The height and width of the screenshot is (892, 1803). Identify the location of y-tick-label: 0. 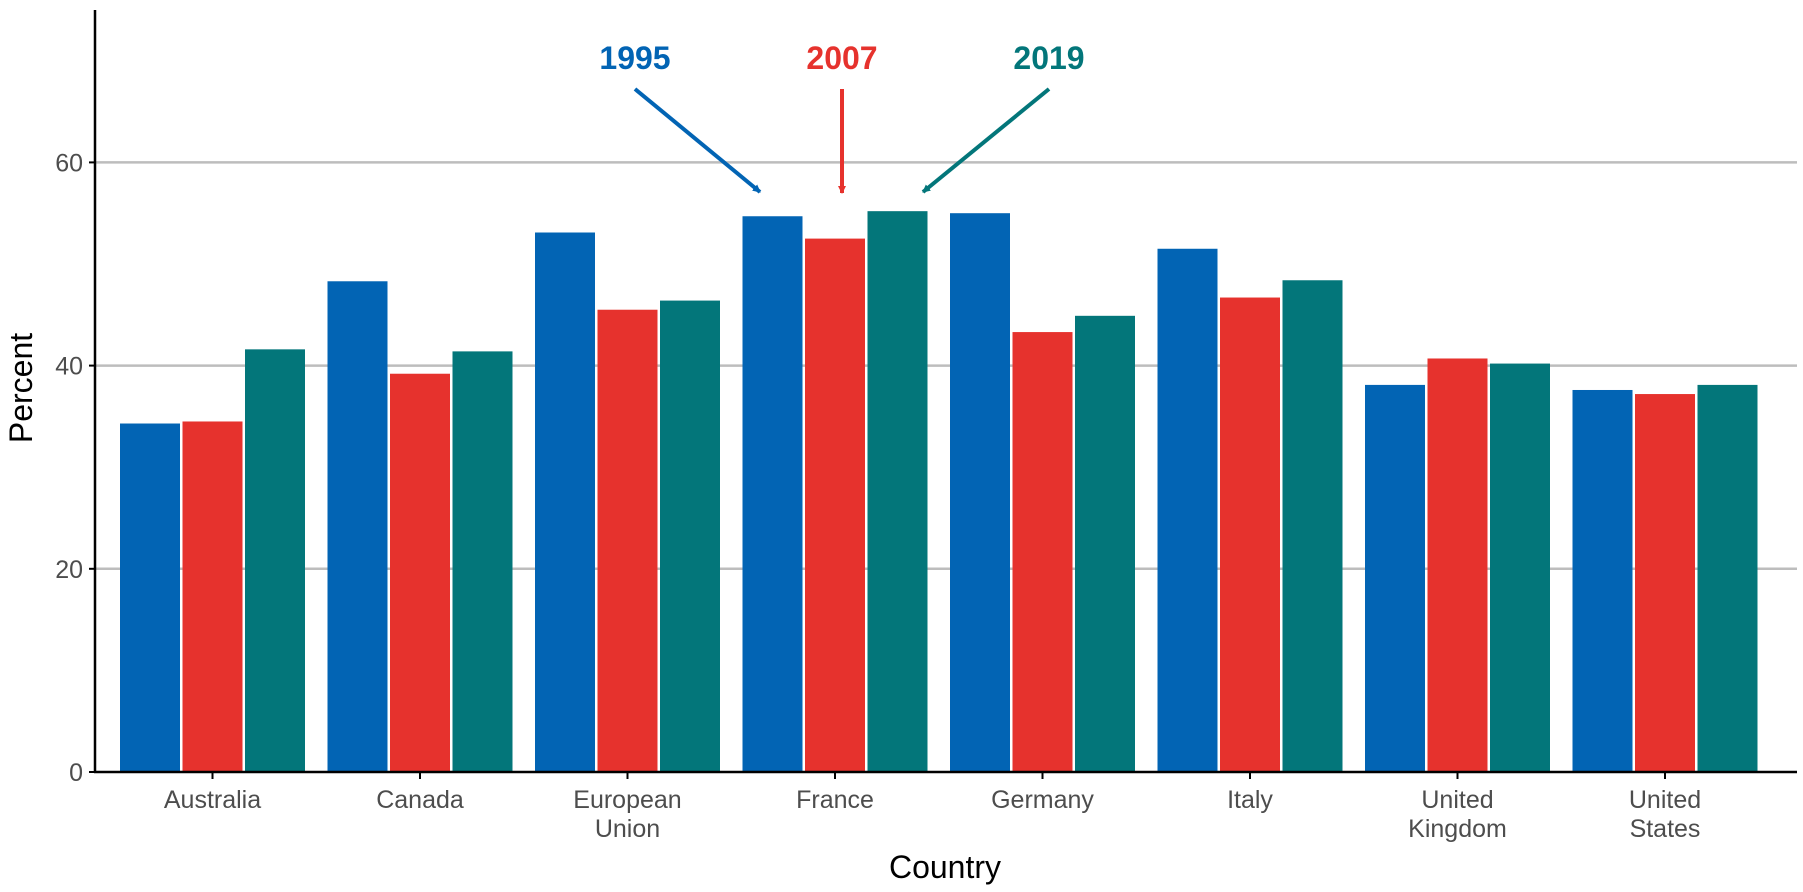
(76, 773).